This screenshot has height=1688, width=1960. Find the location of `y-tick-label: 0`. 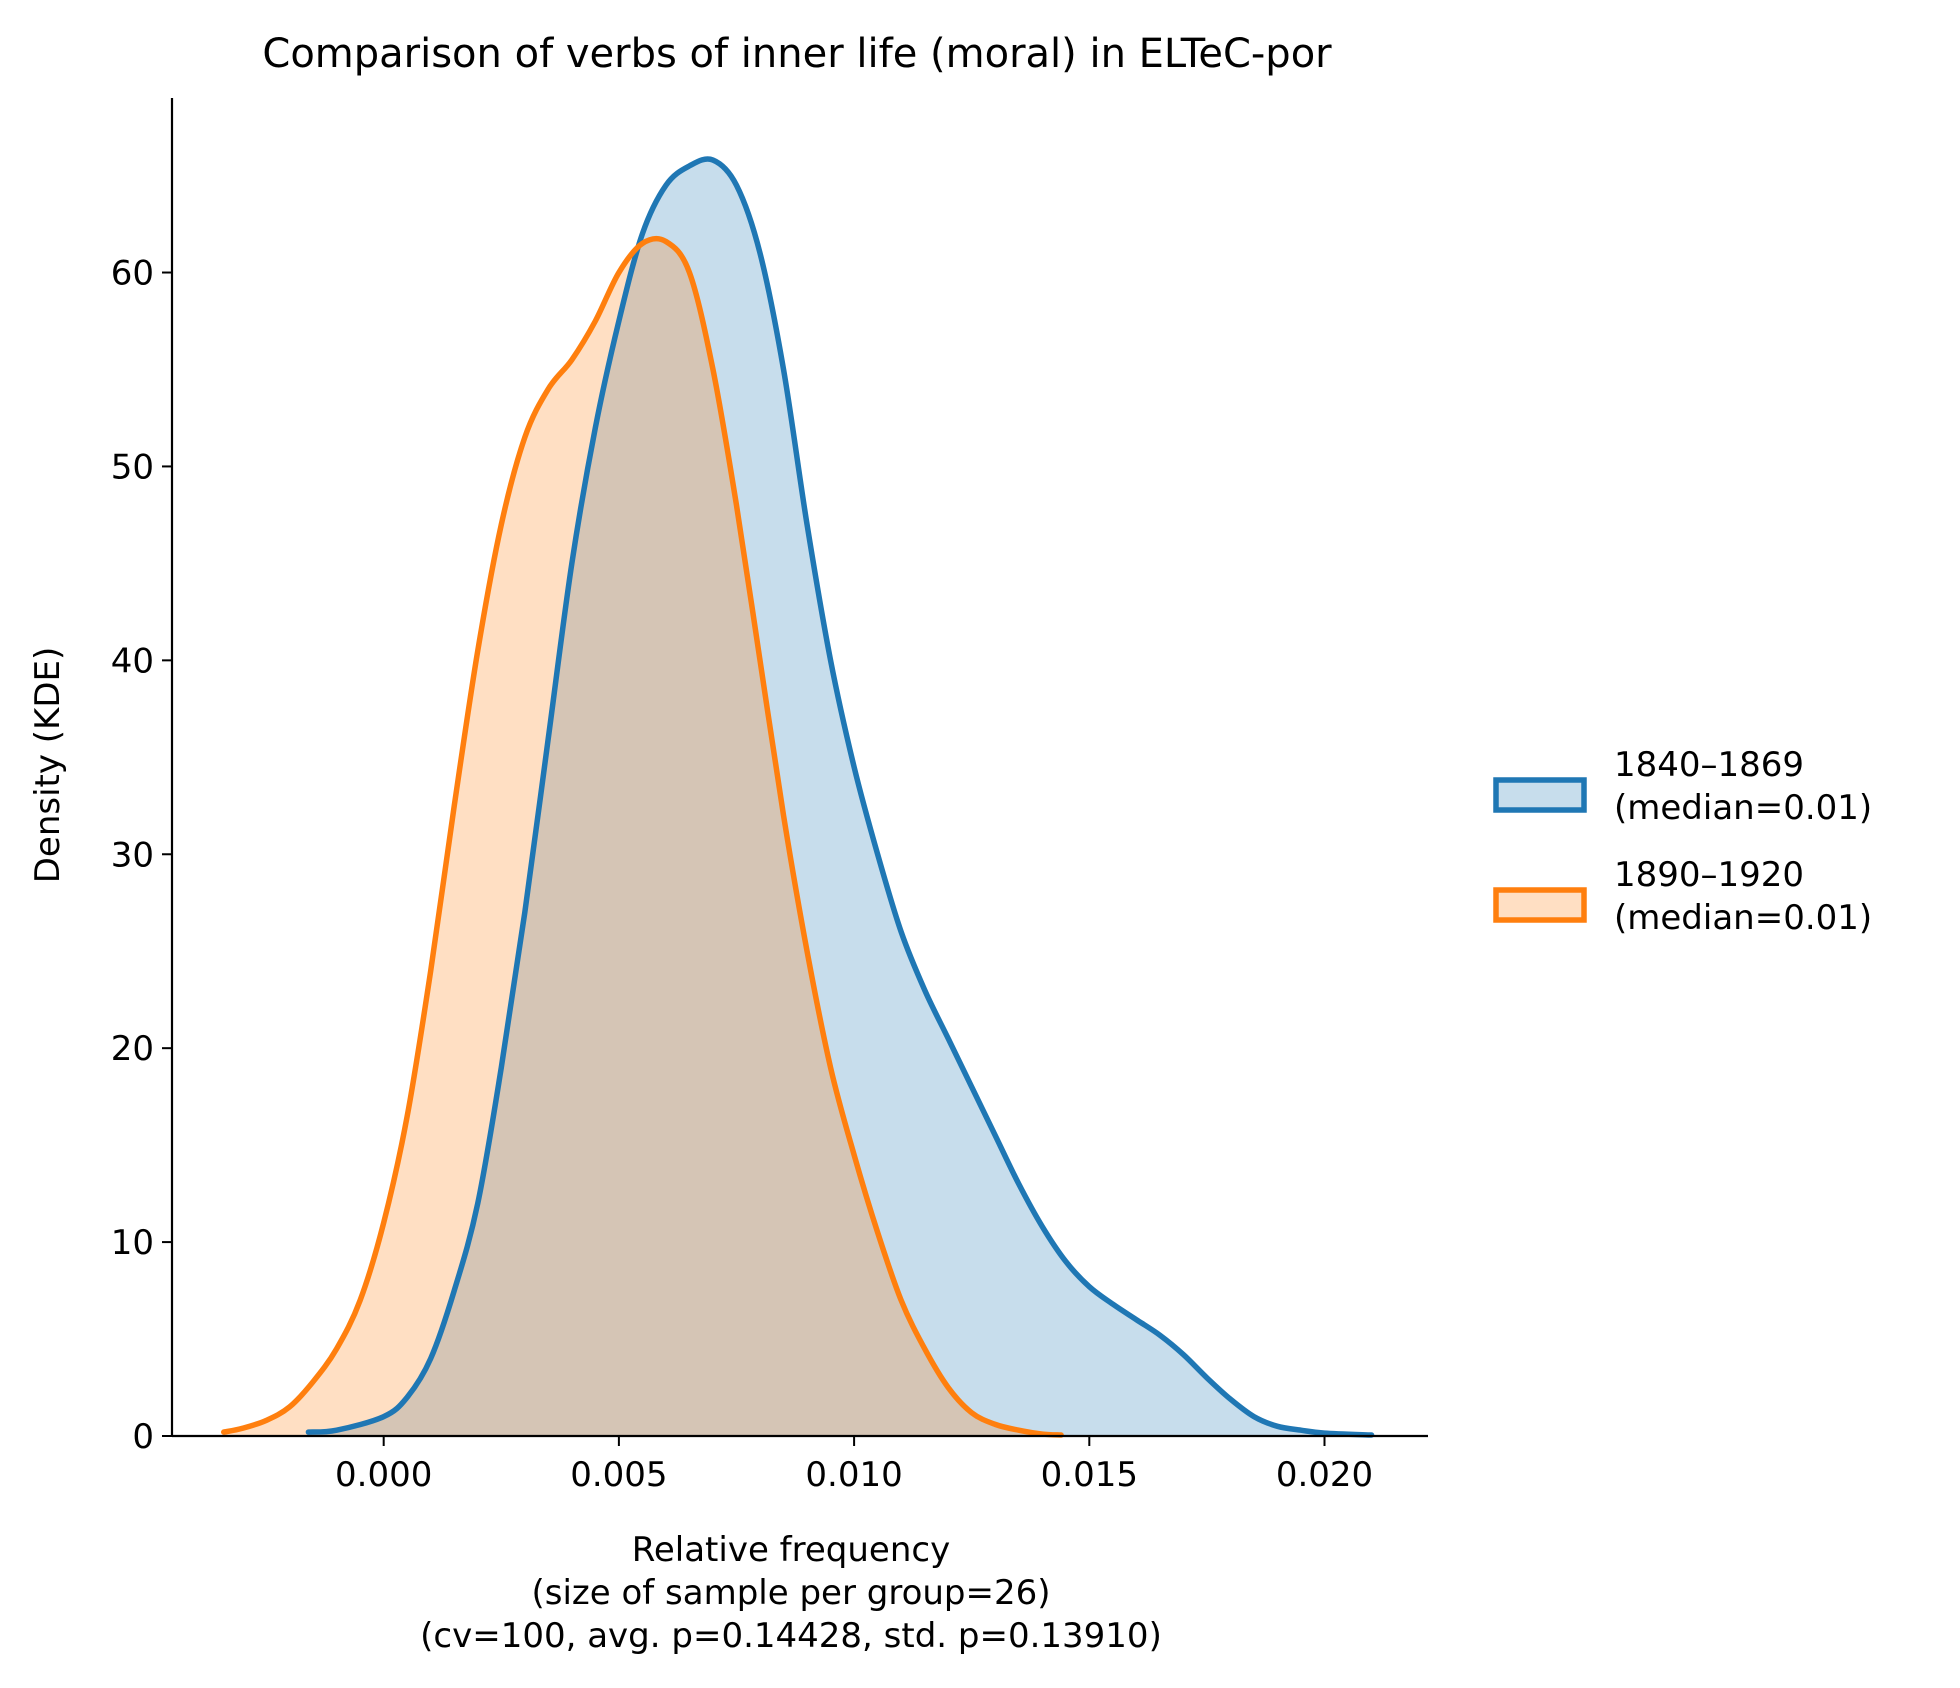

y-tick-label: 0 is located at coordinates (143, 1437).